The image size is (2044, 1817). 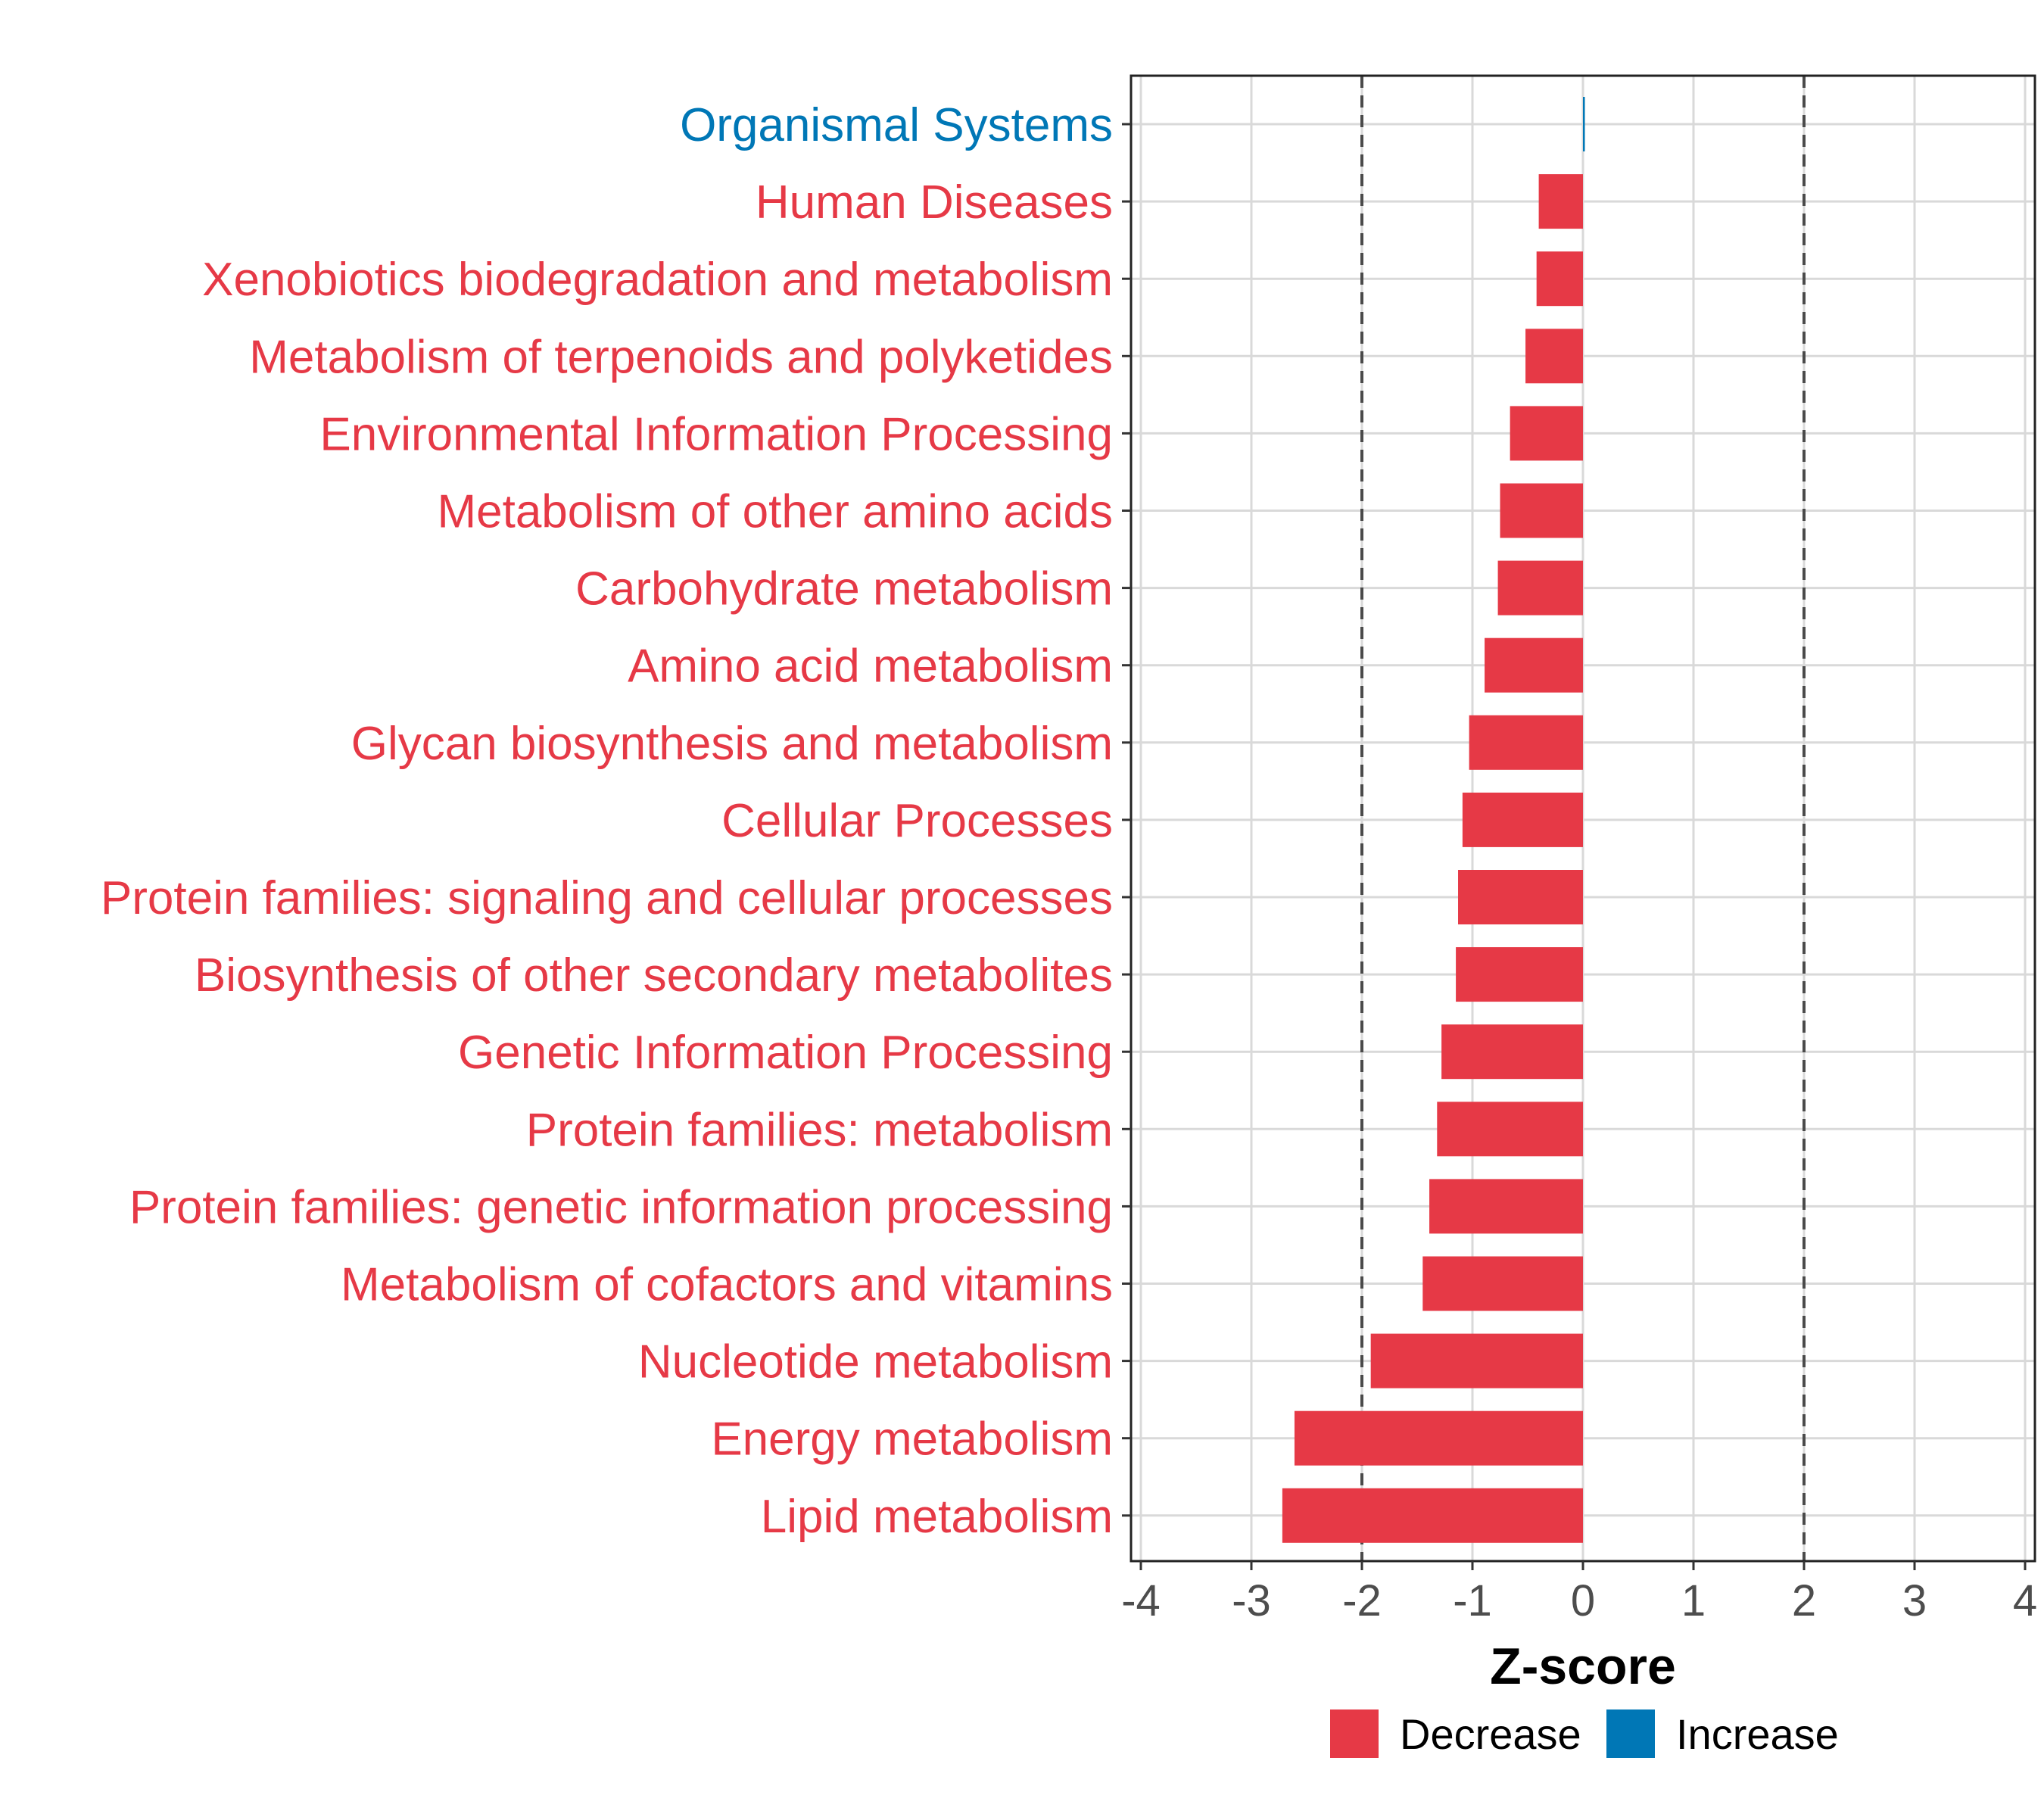 I want to click on y-tick-label: Energy metabolism, so click(x=912, y=1439).